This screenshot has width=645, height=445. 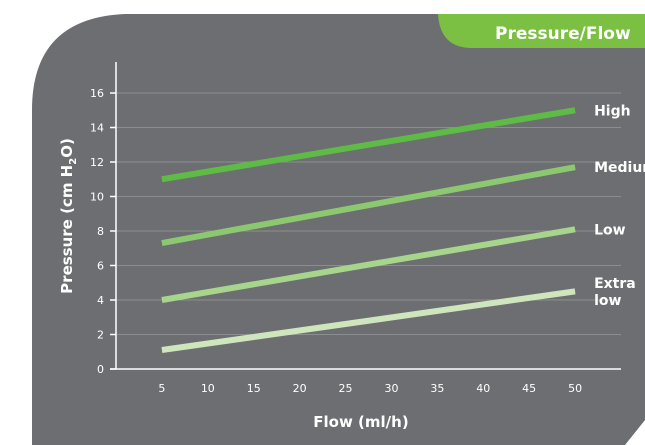 What do you see at coordinates (368, 320) in the screenshot?
I see `series-line-extra-low` at bounding box center [368, 320].